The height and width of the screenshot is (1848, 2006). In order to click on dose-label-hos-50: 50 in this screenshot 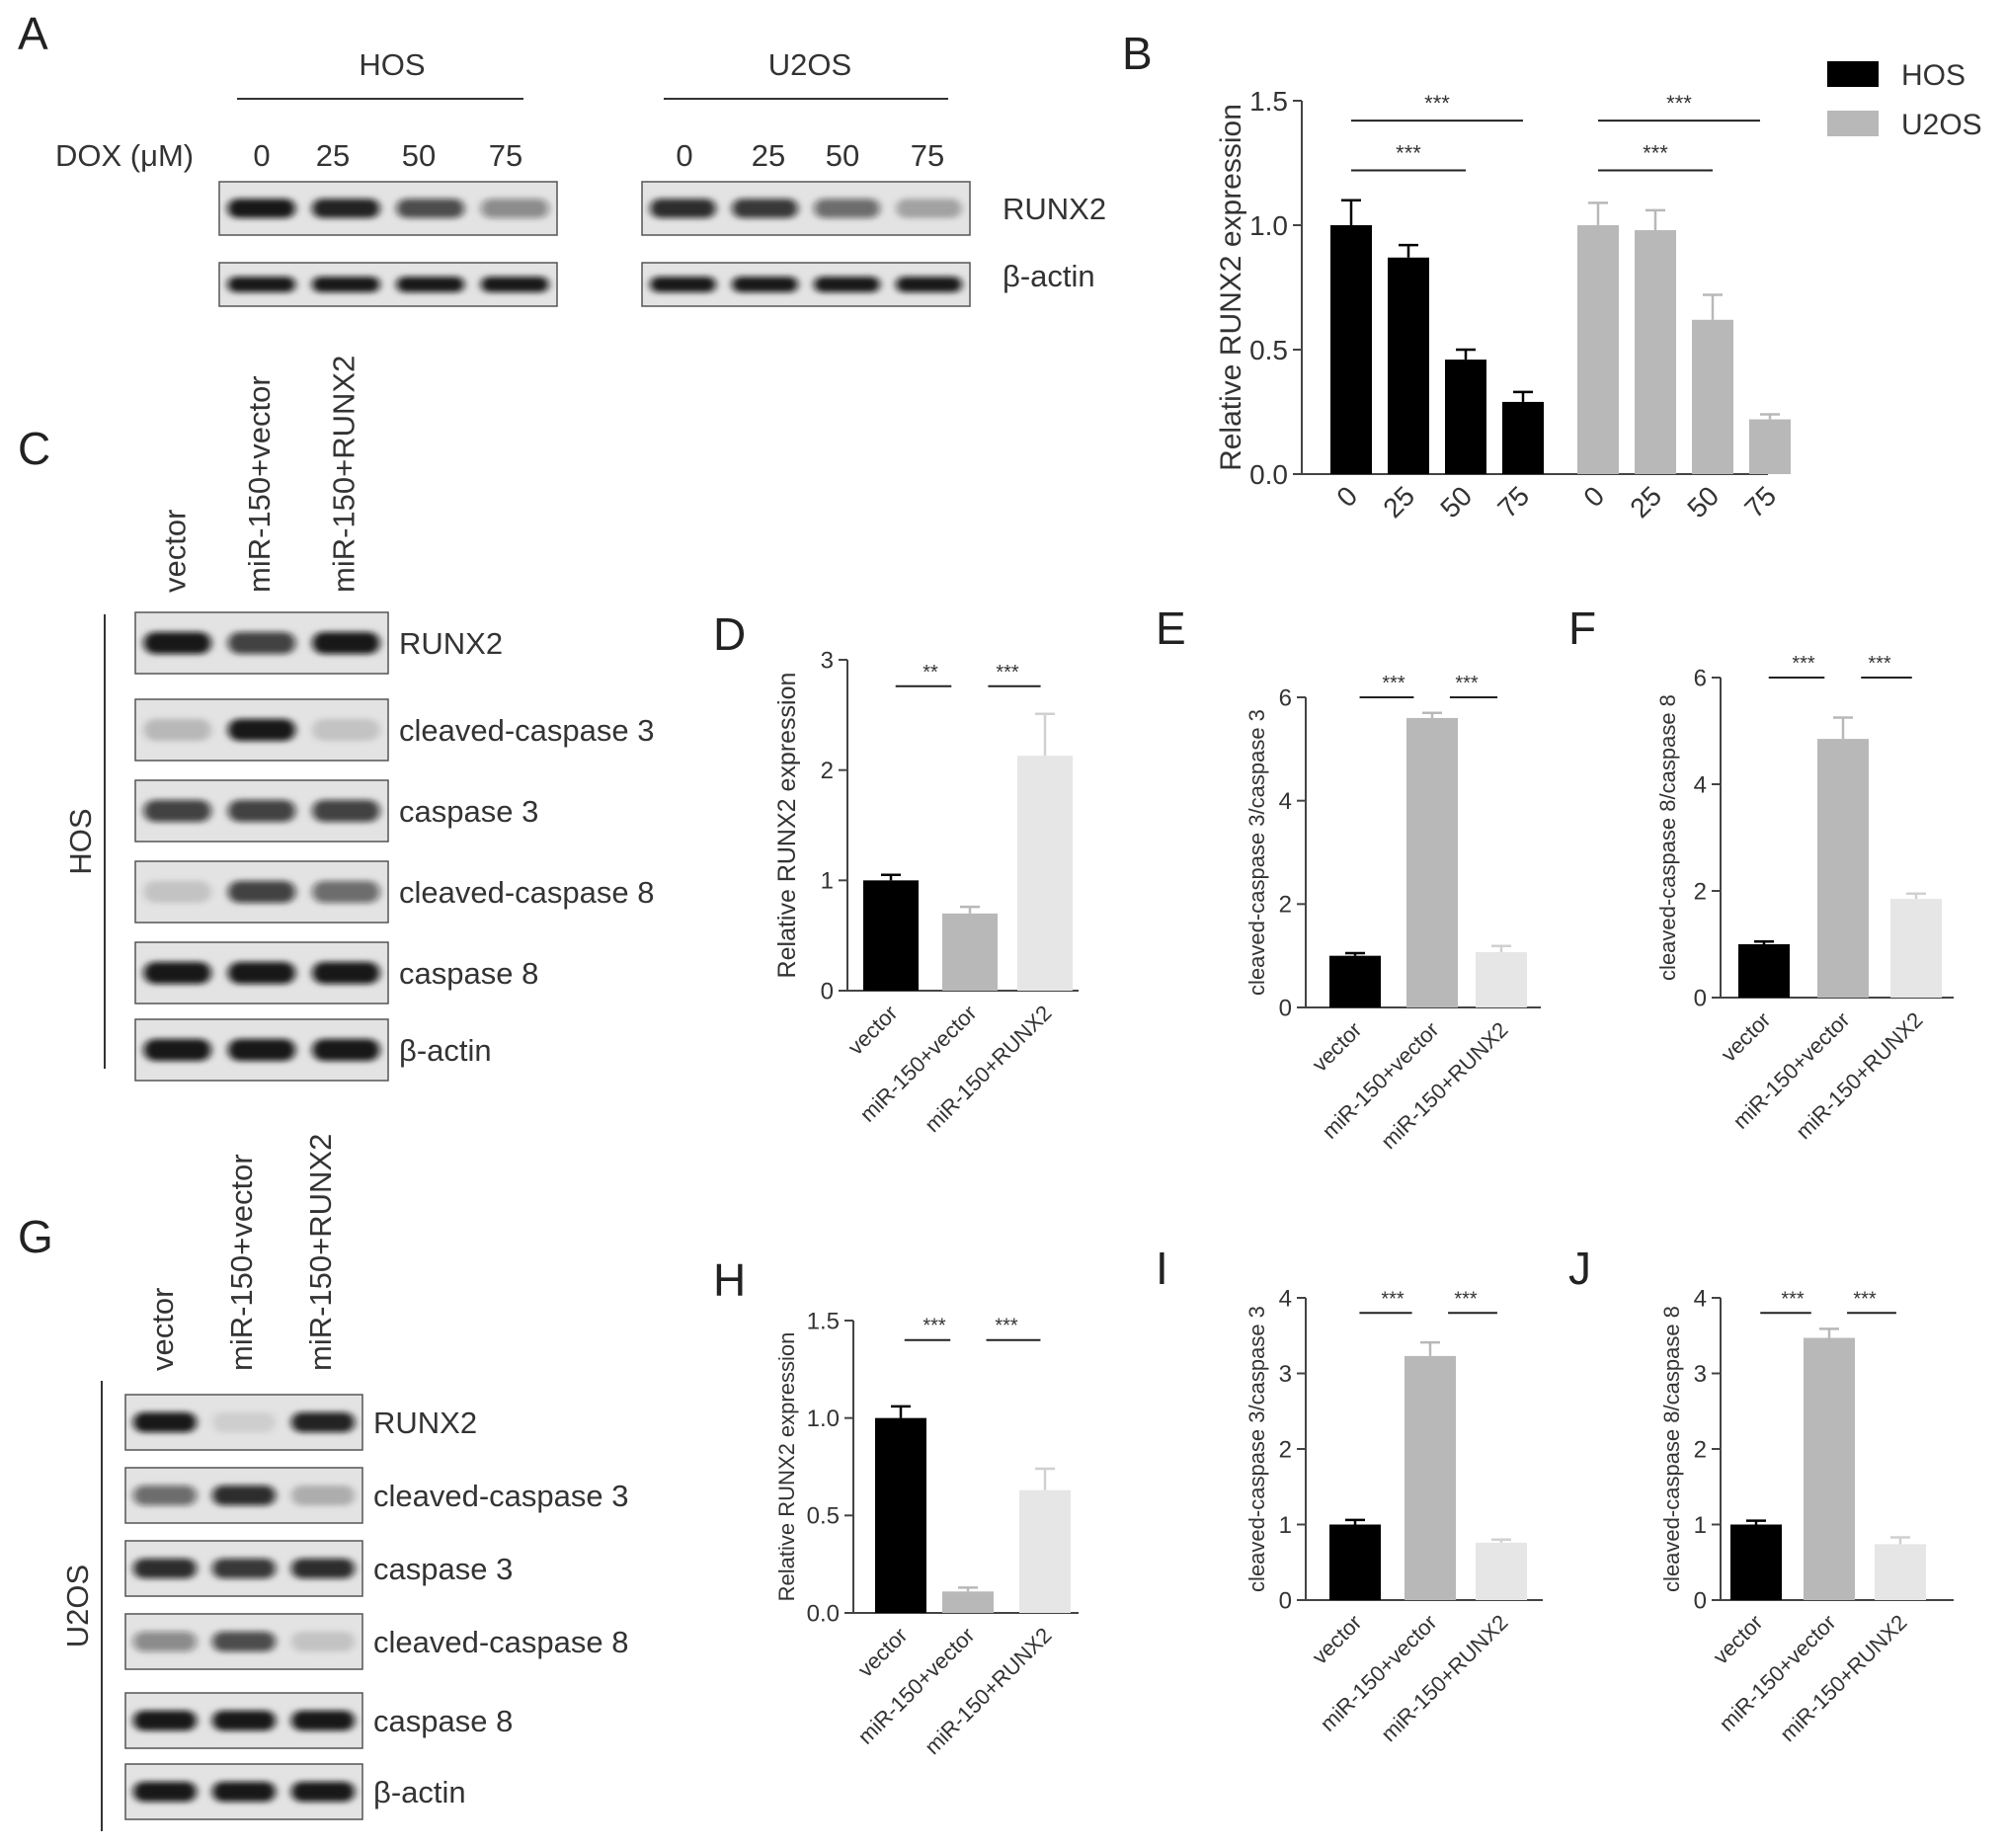, I will do `click(419, 155)`.